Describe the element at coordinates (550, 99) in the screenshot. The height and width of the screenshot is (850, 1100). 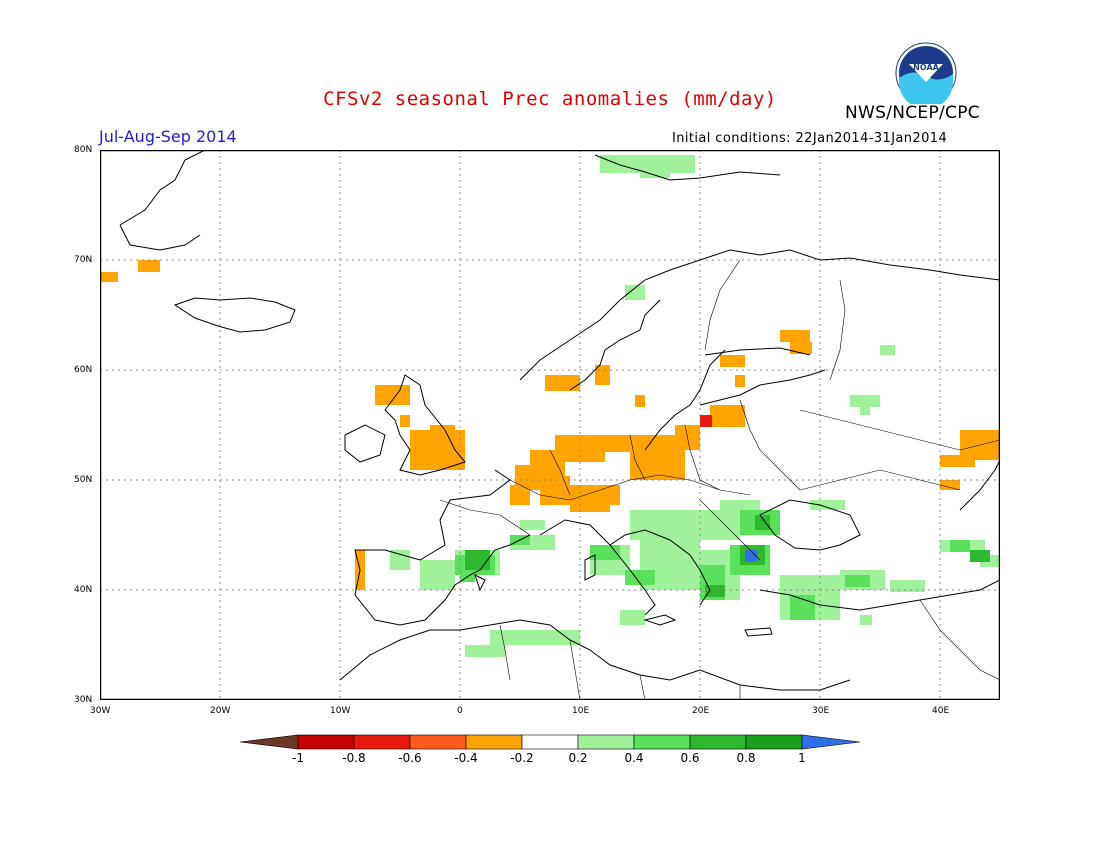
I see `map-title: CFSv2 seasonal Prec anomalies (mm/day)` at that location.